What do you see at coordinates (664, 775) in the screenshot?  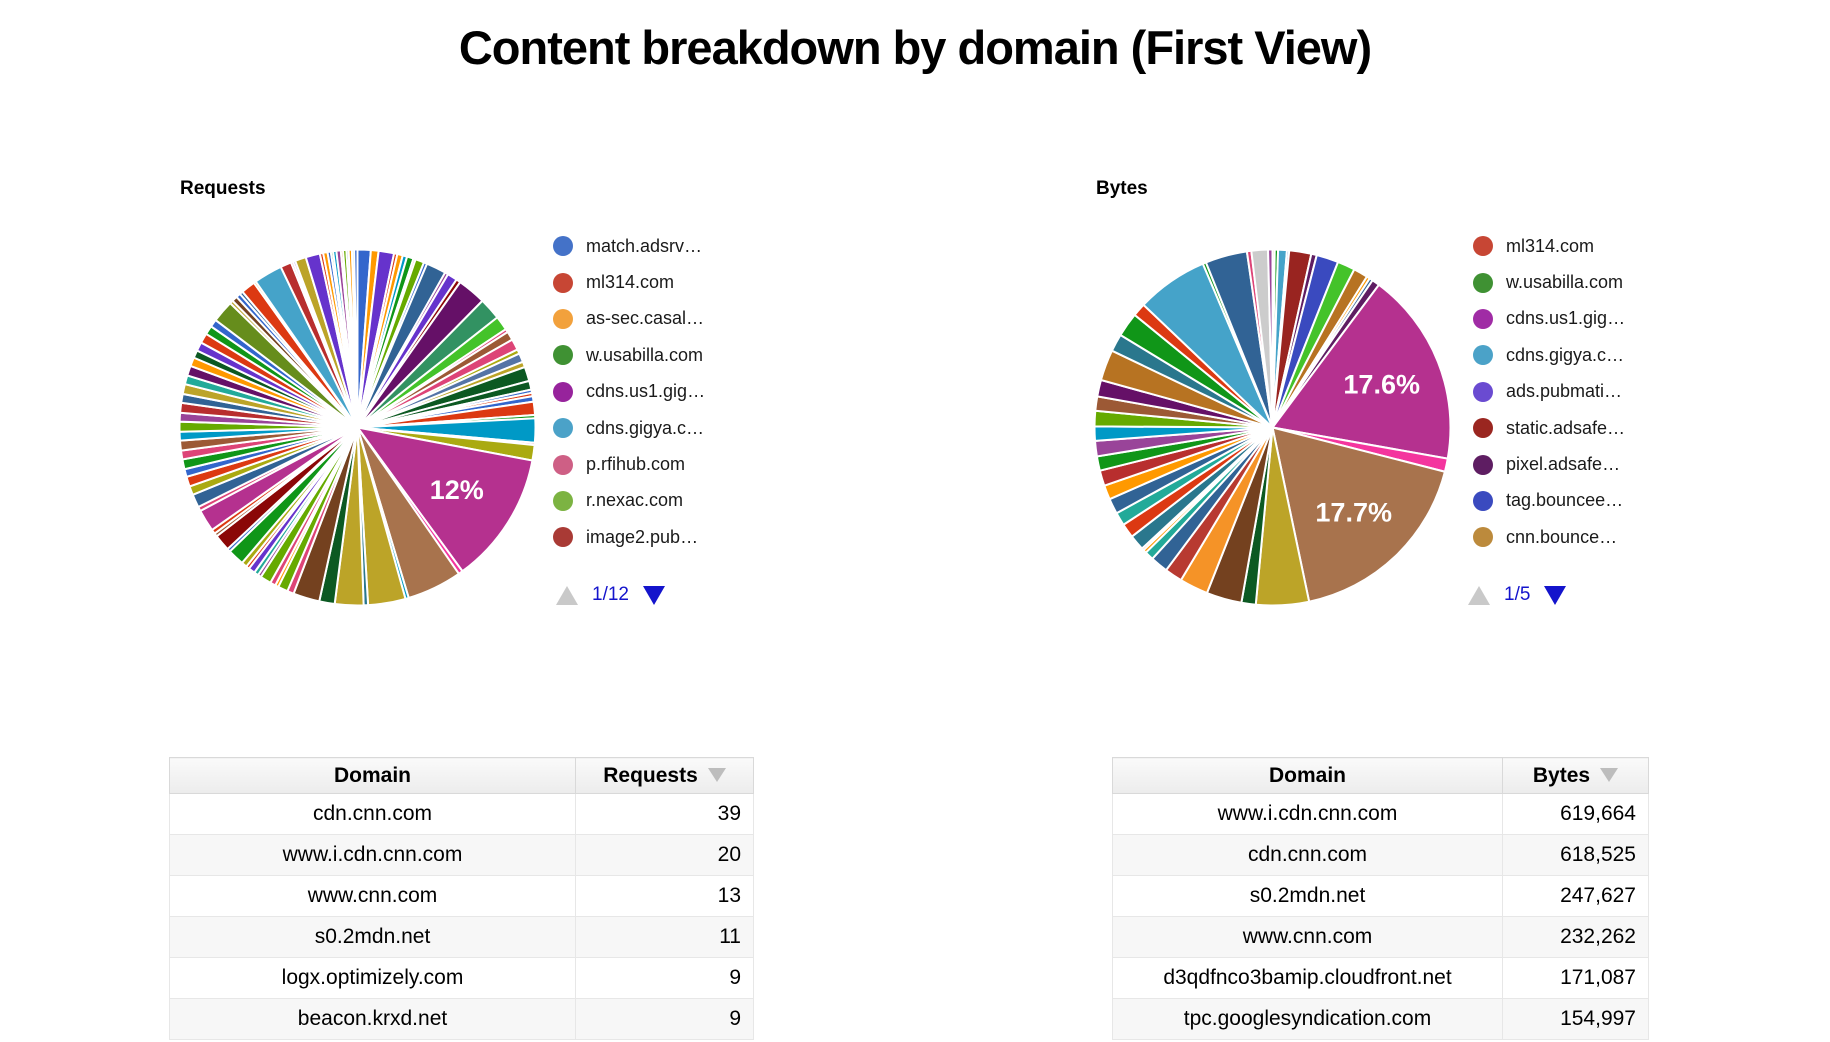 I see `requests-column-header: Requests` at bounding box center [664, 775].